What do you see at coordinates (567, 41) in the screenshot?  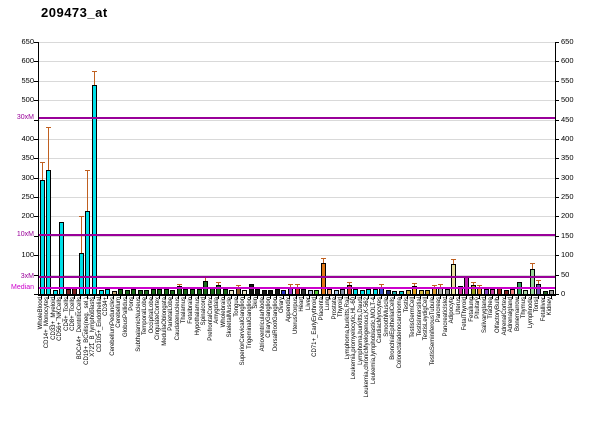 I see `y-axis-label-right: 650` at bounding box center [567, 41].